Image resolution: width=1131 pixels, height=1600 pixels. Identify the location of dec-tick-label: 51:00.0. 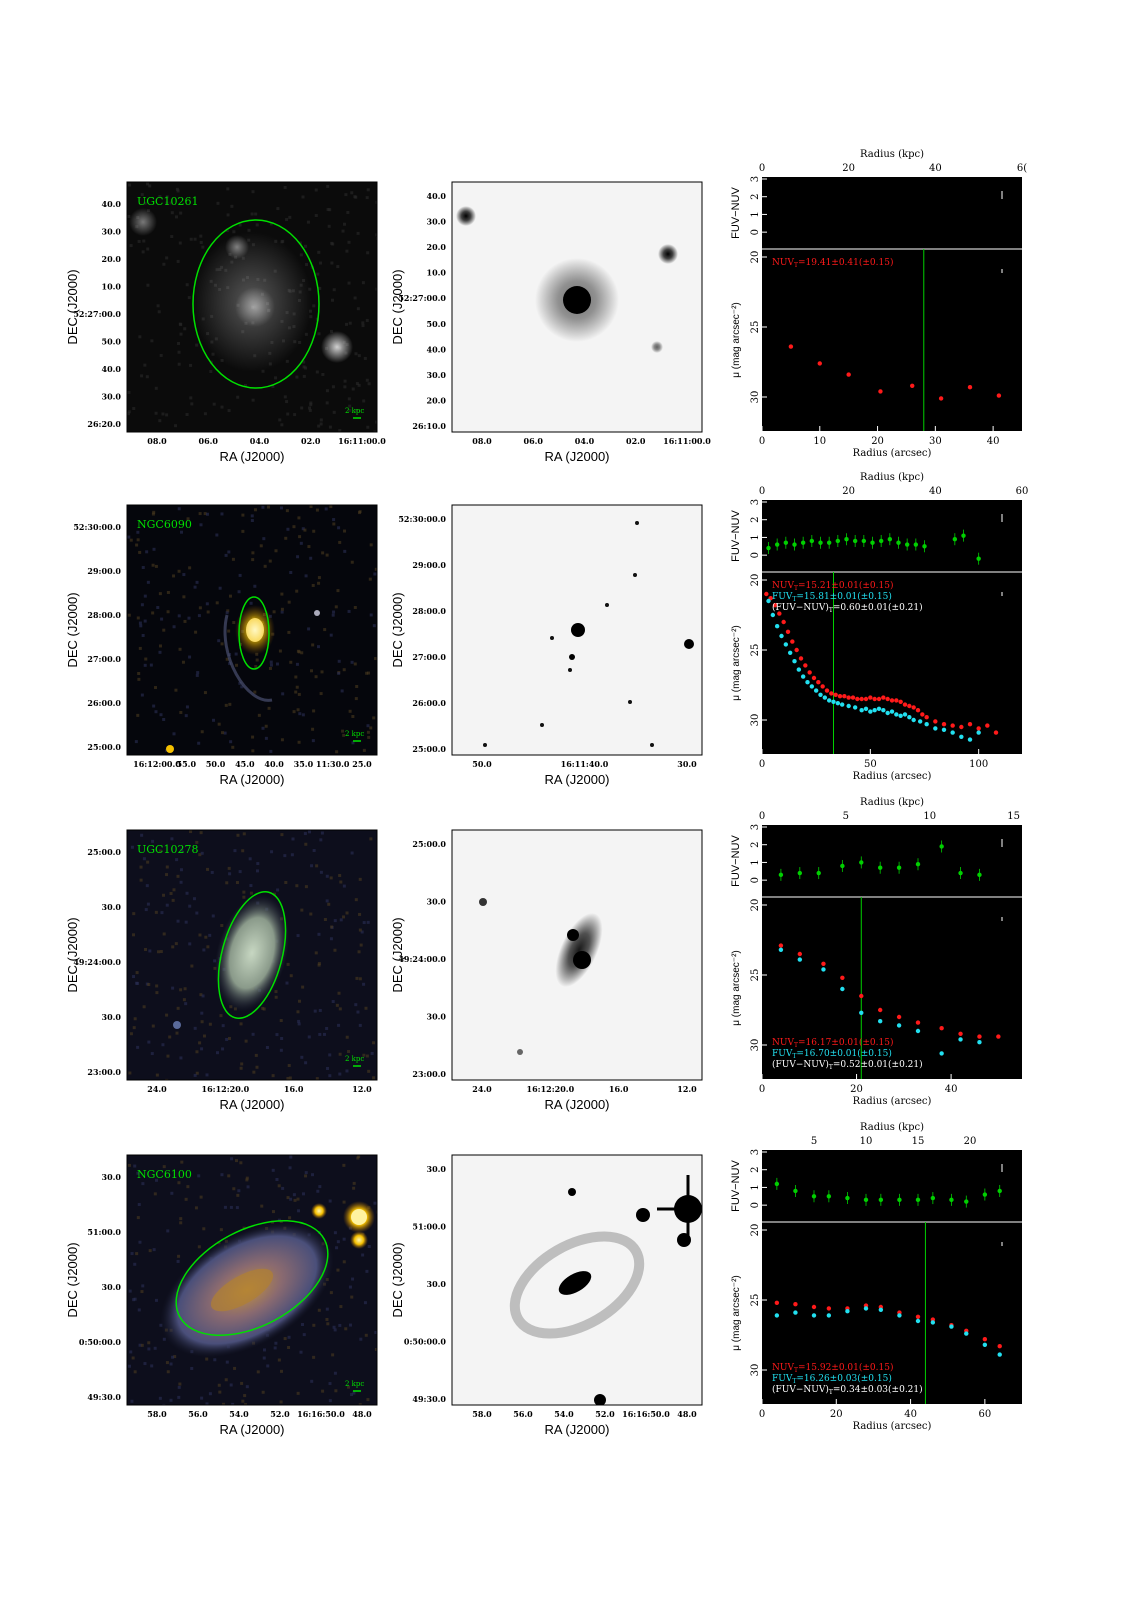
(104, 1232).